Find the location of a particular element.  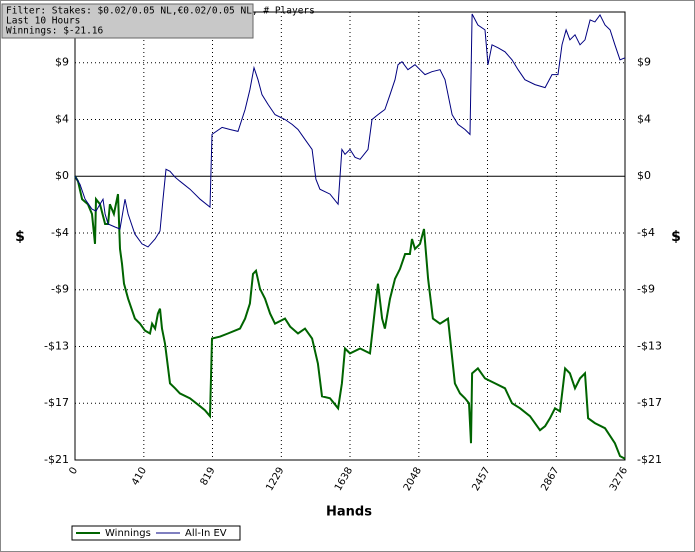

info-line: Last 10 Hours is located at coordinates (43, 21).